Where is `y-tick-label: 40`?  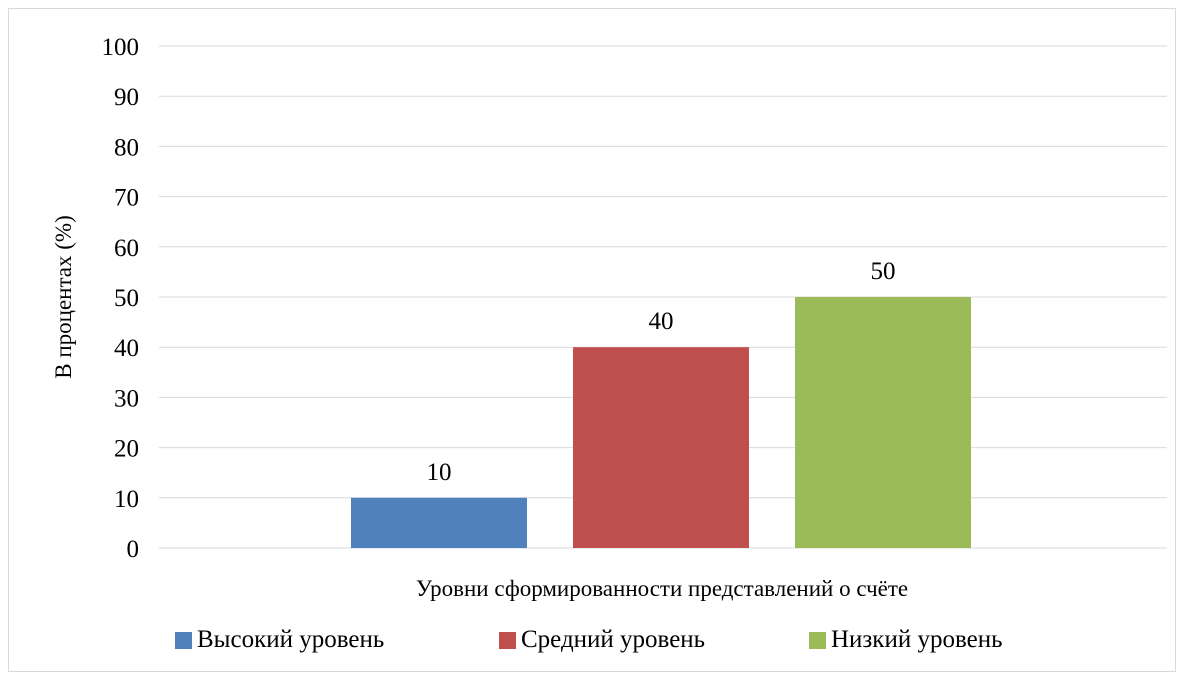
y-tick-label: 40 is located at coordinates (126, 348).